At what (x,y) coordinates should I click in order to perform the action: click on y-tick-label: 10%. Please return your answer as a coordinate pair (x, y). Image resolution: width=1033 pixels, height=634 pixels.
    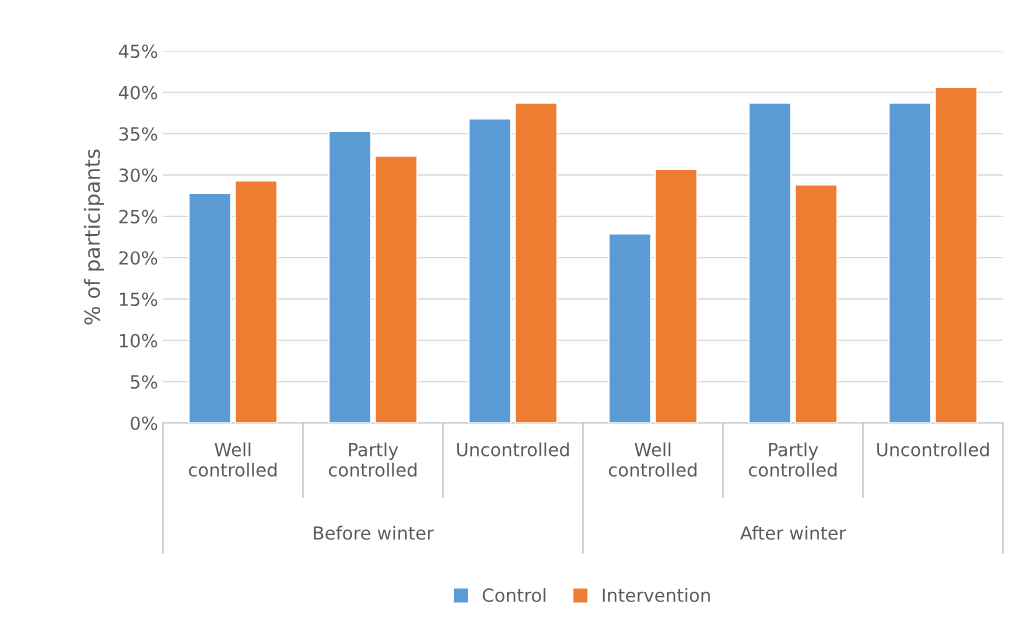
    Looking at the image, I should click on (138, 340).